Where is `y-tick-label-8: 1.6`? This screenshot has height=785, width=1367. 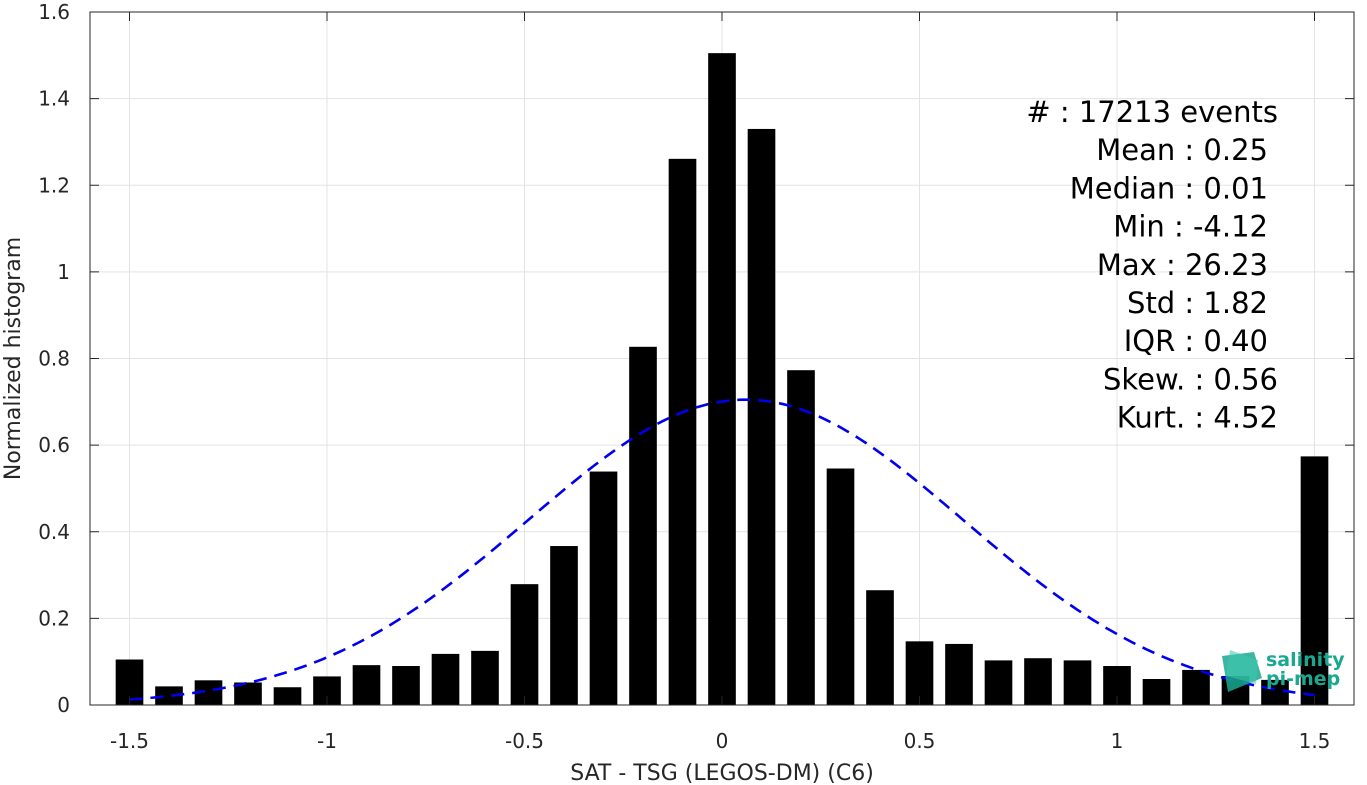 y-tick-label-8: 1.6 is located at coordinates (54, 12).